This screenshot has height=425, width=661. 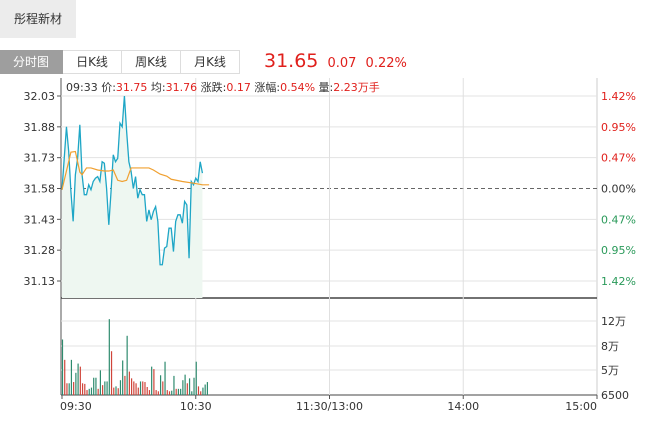 What do you see at coordinates (613, 321) in the screenshot?
I see `volume-tick-label: 12万` at bounding box center [613, 321].